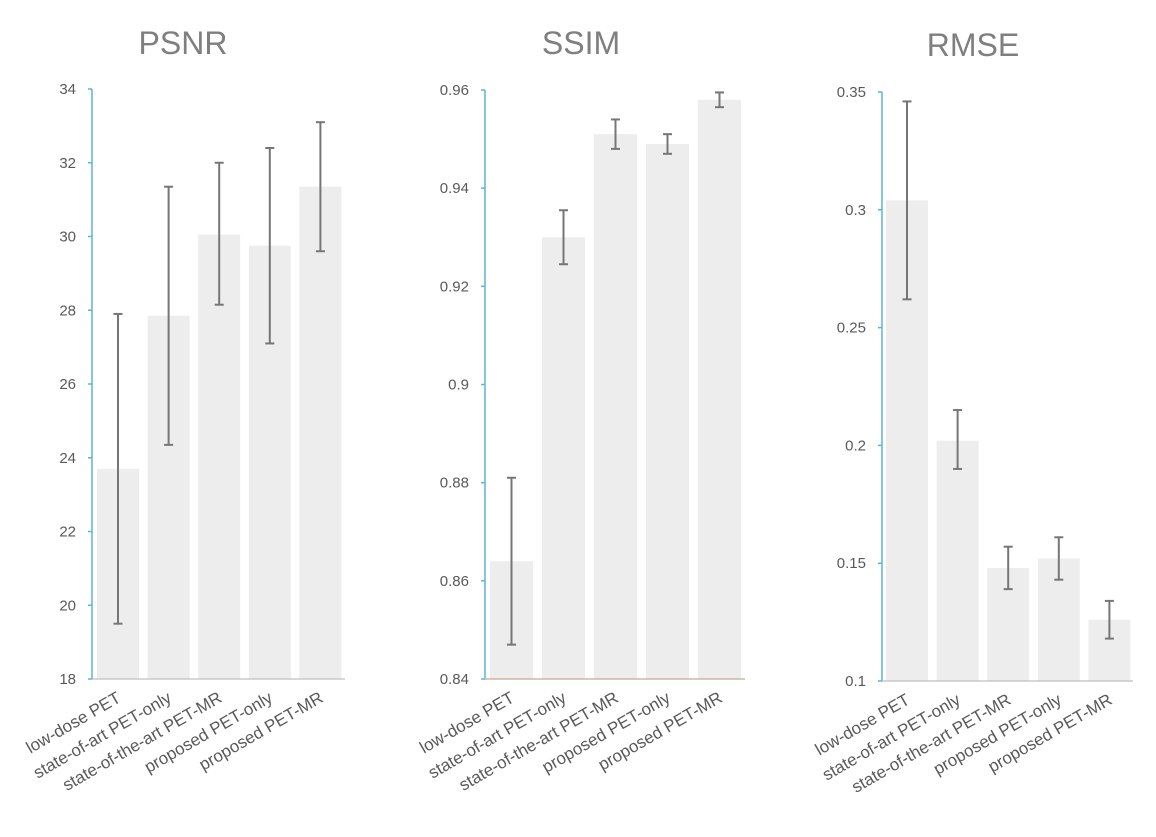 This screenshot has height=837, width=1156. What do you see at coordinates (454, 679) in the screenshot?
I see `y-tick-label: 0.84` at bounding box center [454, 679].